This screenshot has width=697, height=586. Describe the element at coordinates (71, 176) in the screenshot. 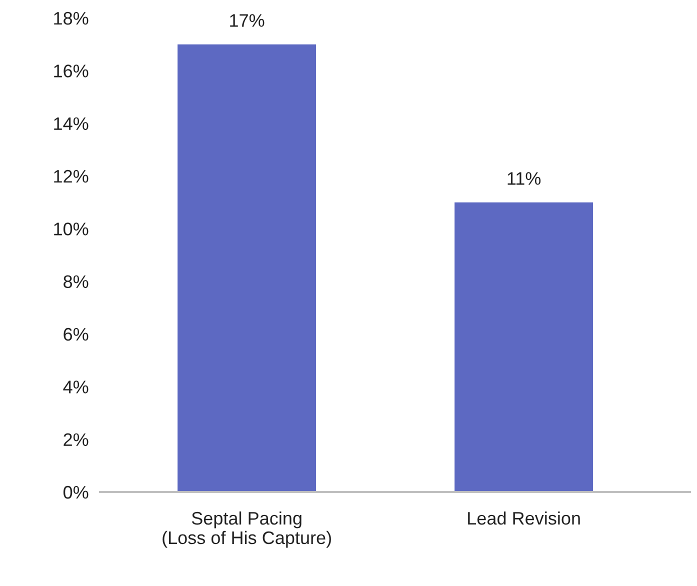

I see `y-tick-label: 12%` at that location.